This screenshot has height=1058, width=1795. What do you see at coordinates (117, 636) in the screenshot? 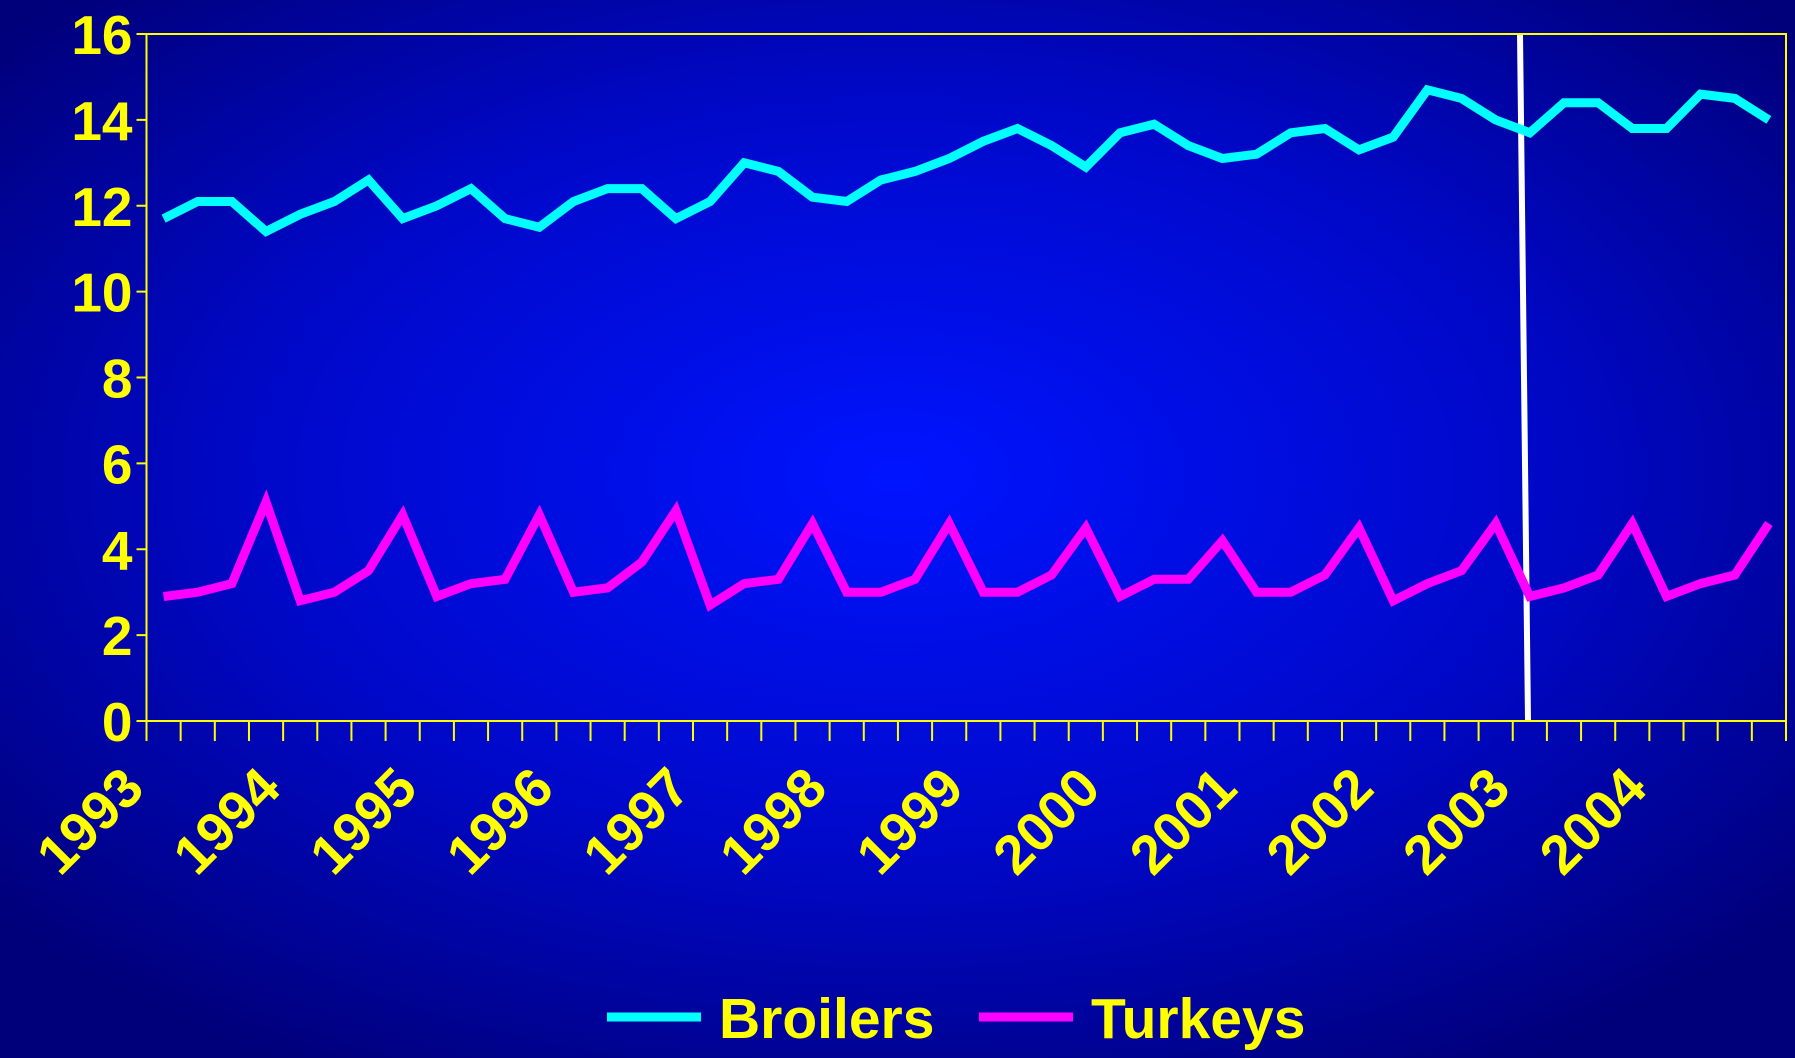
I see `y-tick-label: 2` at bounding box center [117, 636].